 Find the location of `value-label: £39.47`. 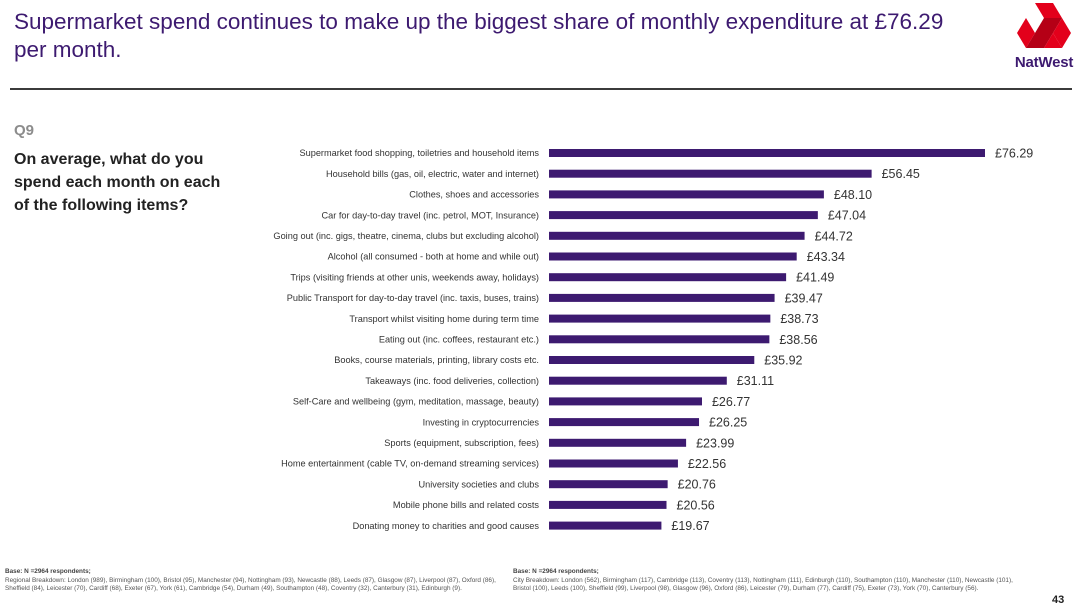

value-label: £39.47 is located at coordinates (804, 298).